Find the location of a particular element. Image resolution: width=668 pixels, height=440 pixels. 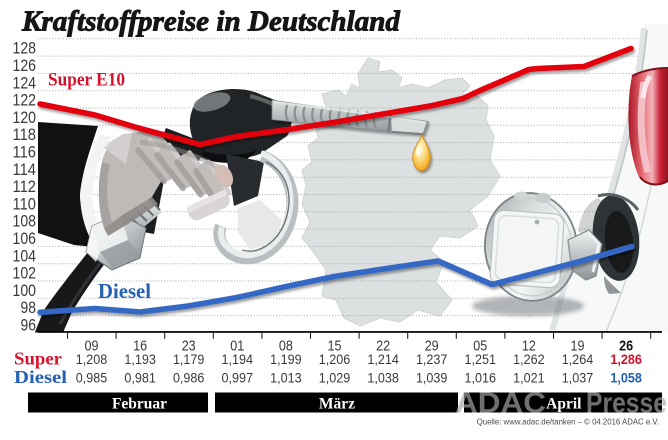

svg-text: Februar is located at coordinates (139, 404).